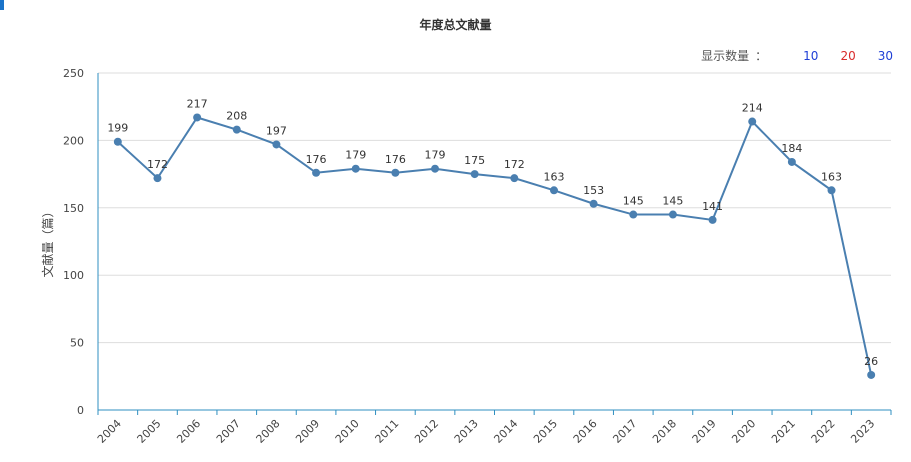 This screenshot has width=911, height=462. I want to click on y-tick-label-200: 200, so click(73, 140).